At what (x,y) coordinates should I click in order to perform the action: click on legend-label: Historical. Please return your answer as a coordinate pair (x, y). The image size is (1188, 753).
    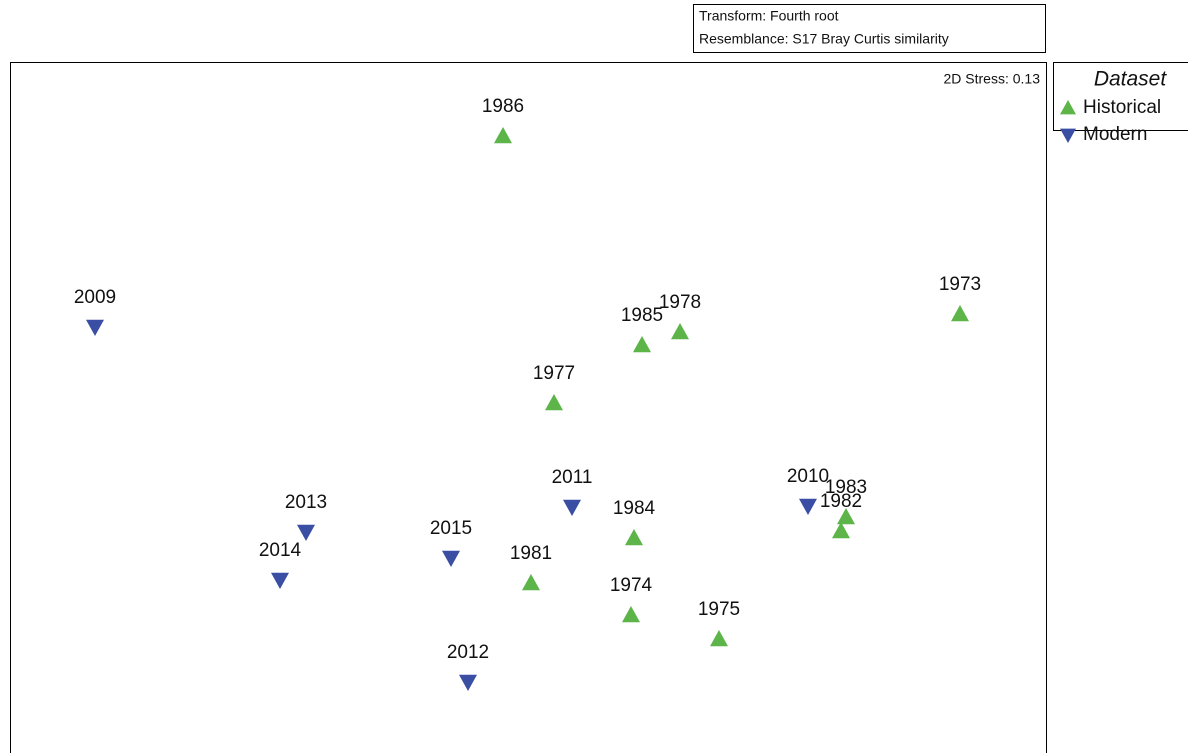
    Looking at the image, I should click on (1122, 107).